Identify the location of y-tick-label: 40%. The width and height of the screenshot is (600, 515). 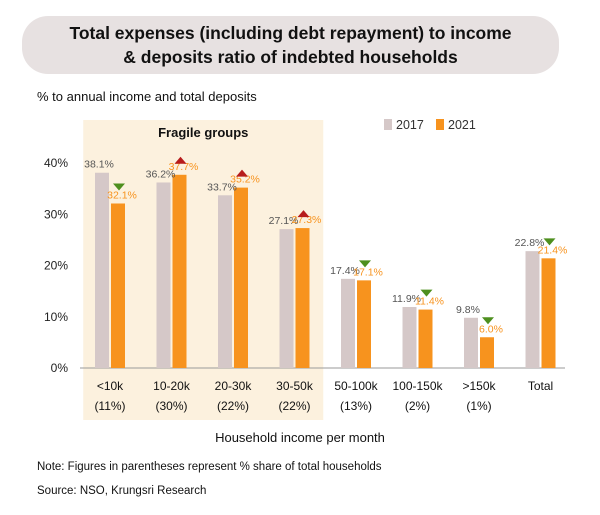
(56, 163).